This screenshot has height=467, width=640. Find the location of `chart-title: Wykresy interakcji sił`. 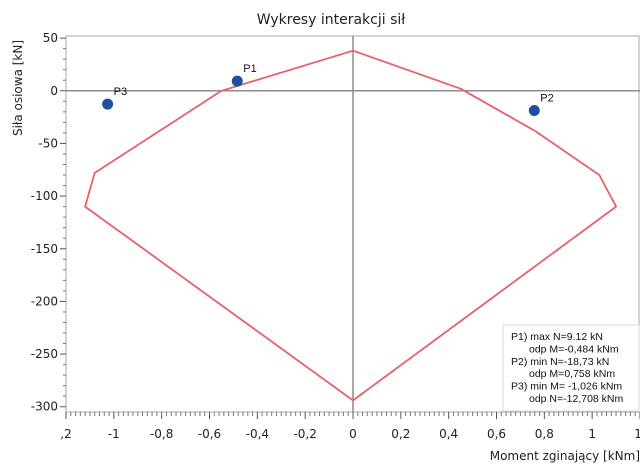

chart-title: Wykresy interakcji sił is located at coordinates (331, 20).